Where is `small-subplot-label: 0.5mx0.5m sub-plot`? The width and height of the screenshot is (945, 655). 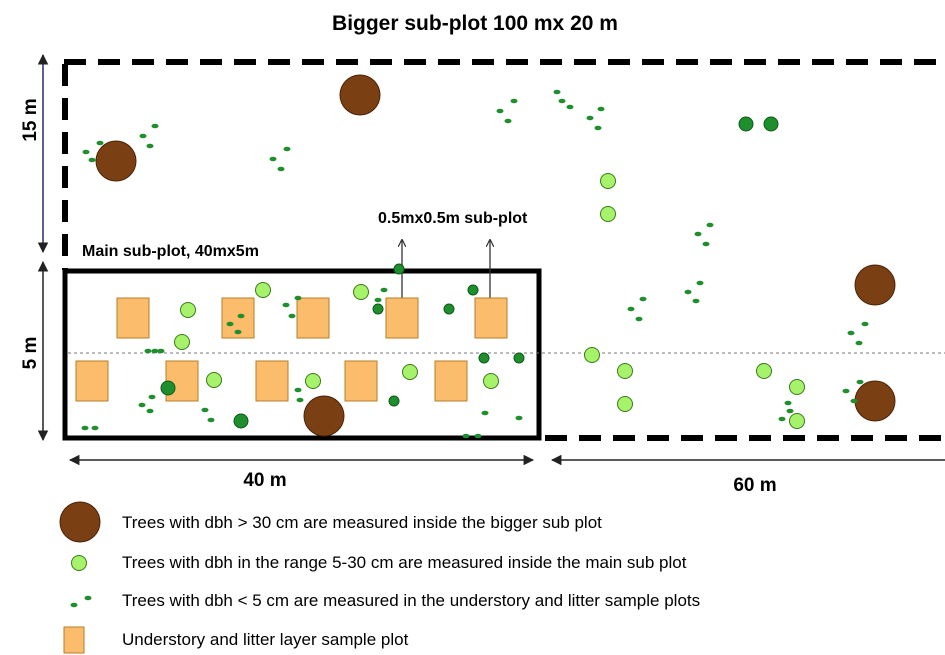
small-subplot-label: 0.5mx0.5m sub-plot is located at coordinates (453, 218).